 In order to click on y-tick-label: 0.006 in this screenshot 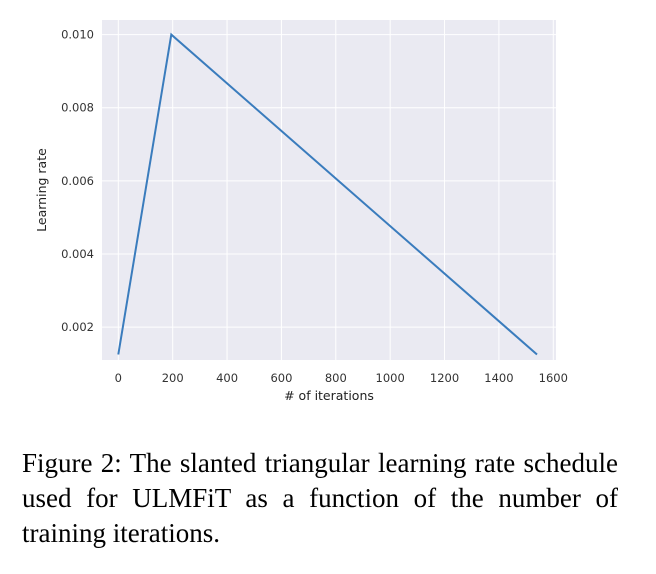, I will do `click(77, 181)`.